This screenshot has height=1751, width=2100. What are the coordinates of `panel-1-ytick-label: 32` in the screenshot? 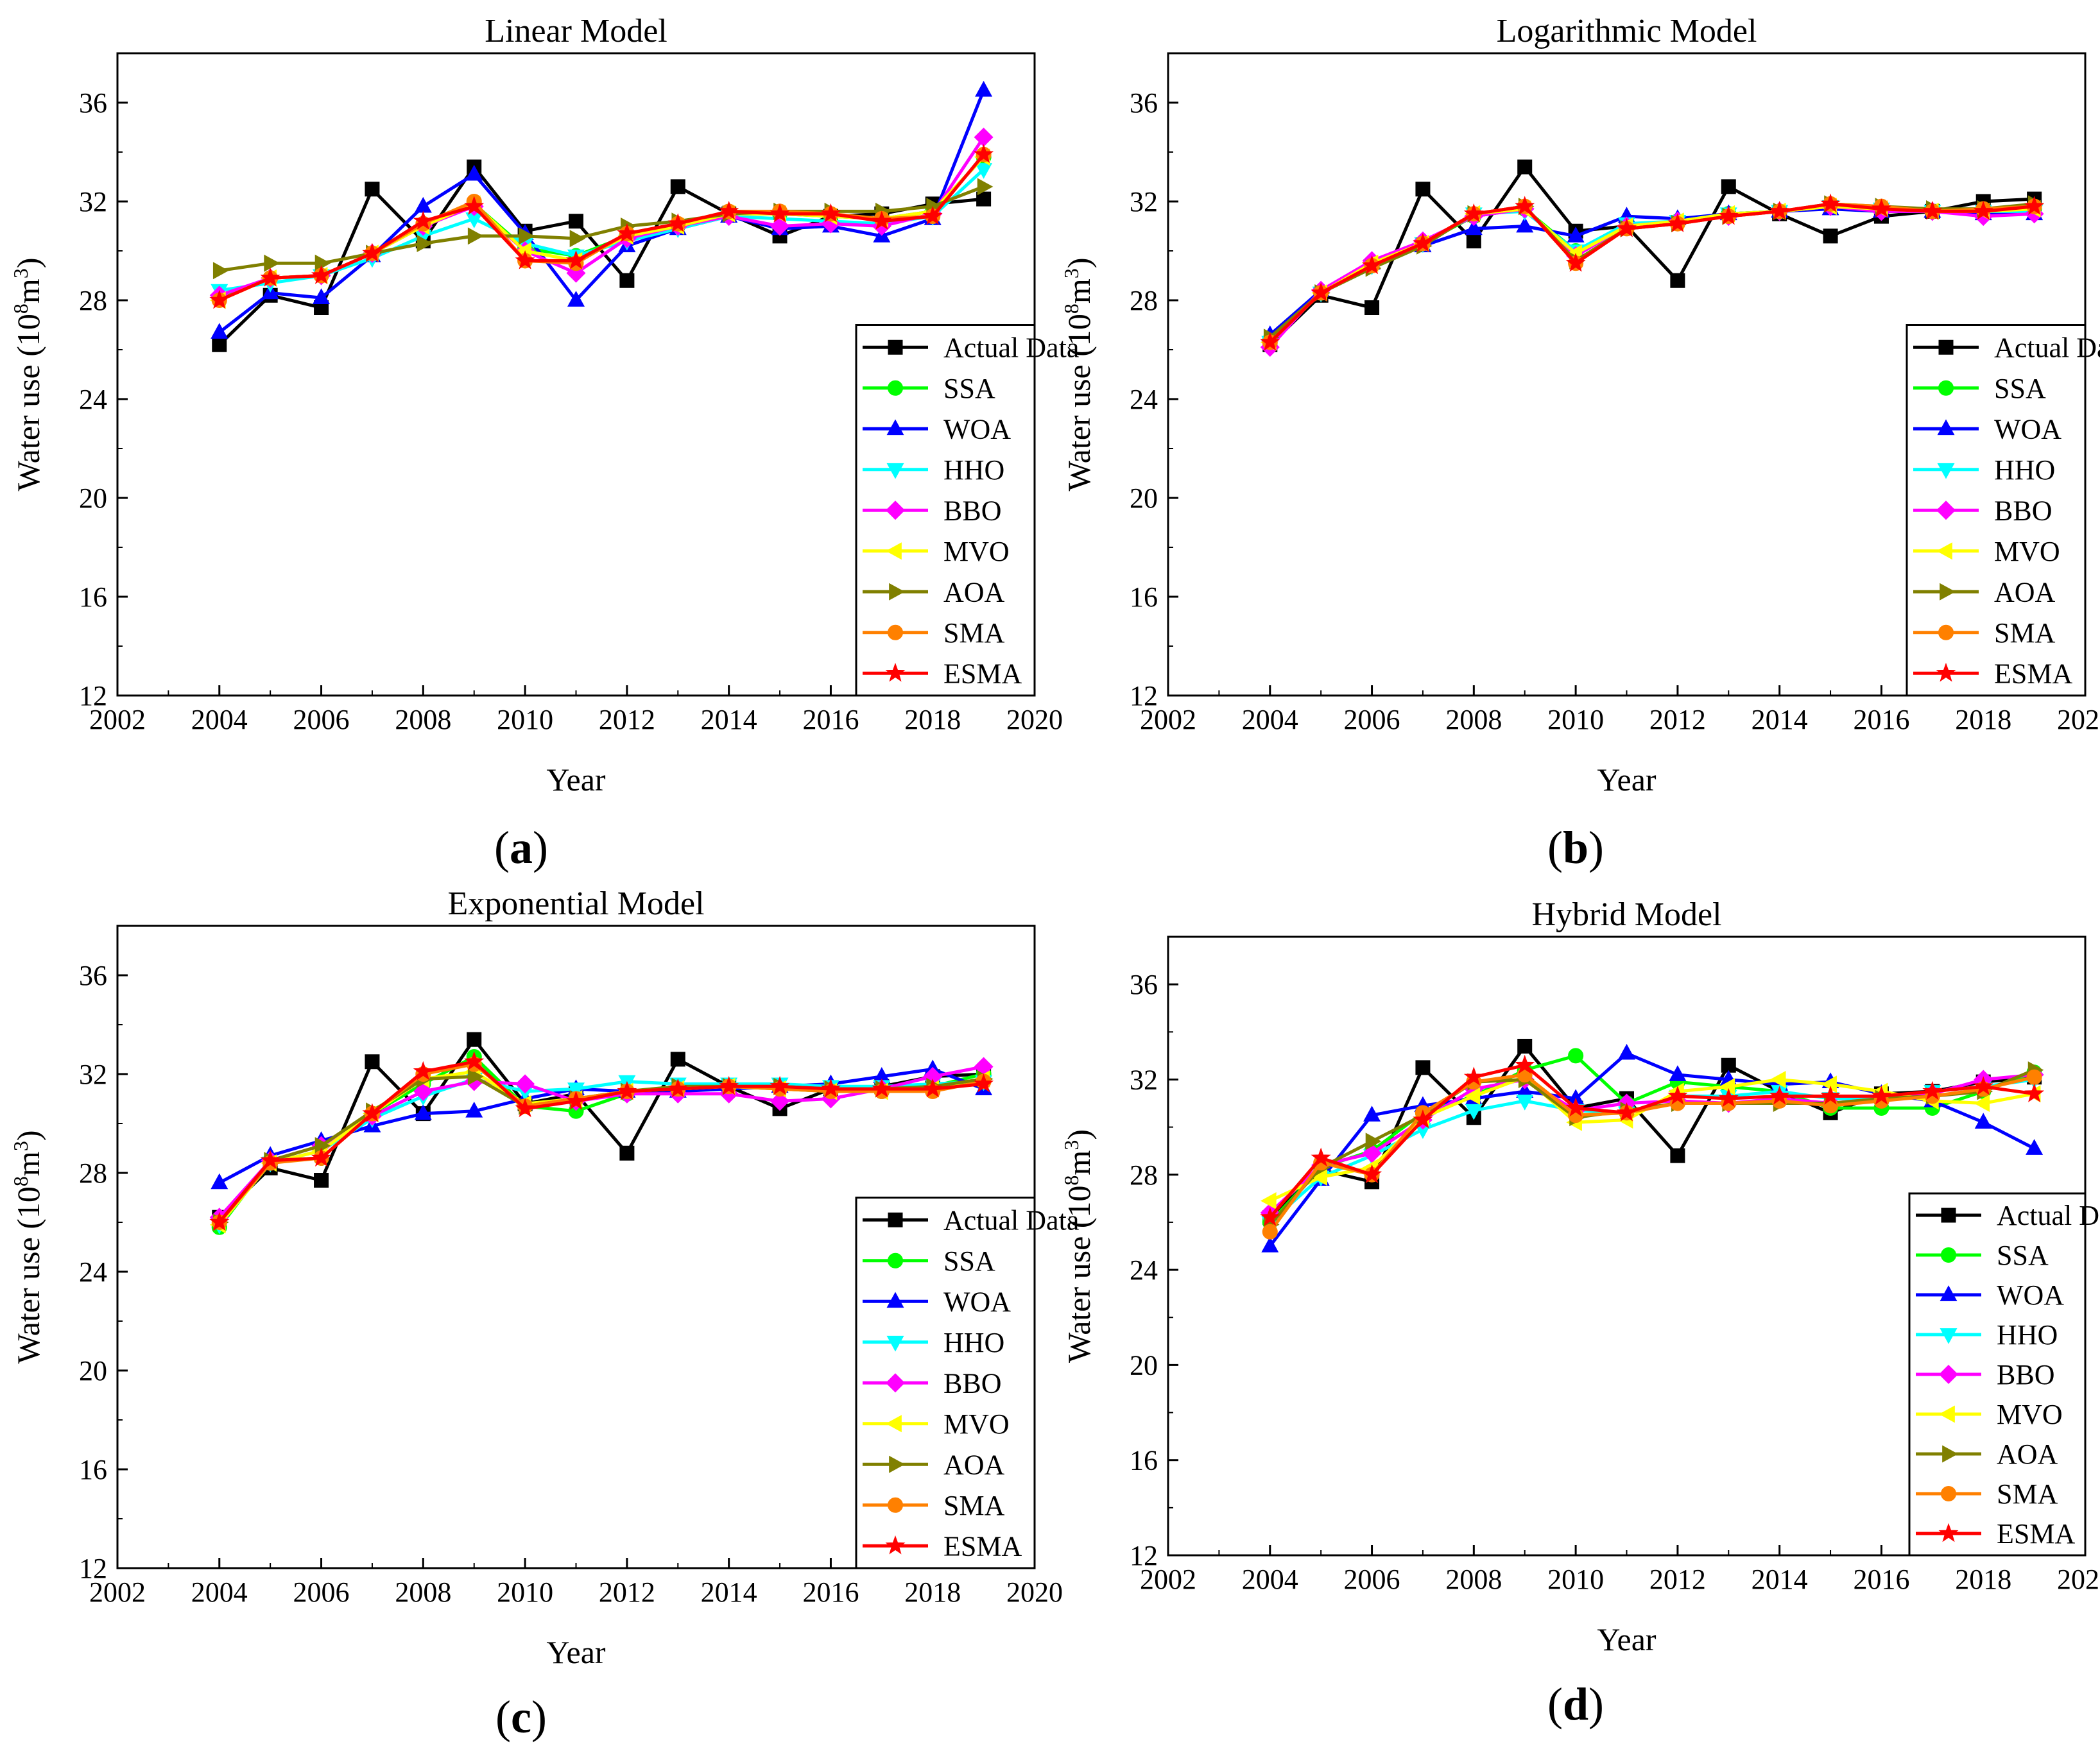 It's located at (93, 202).